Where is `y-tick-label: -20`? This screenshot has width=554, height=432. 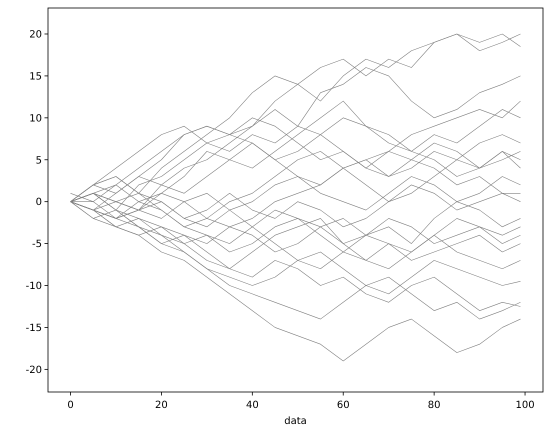 y-tick-label: -20 is located at coordinates (34, 370).